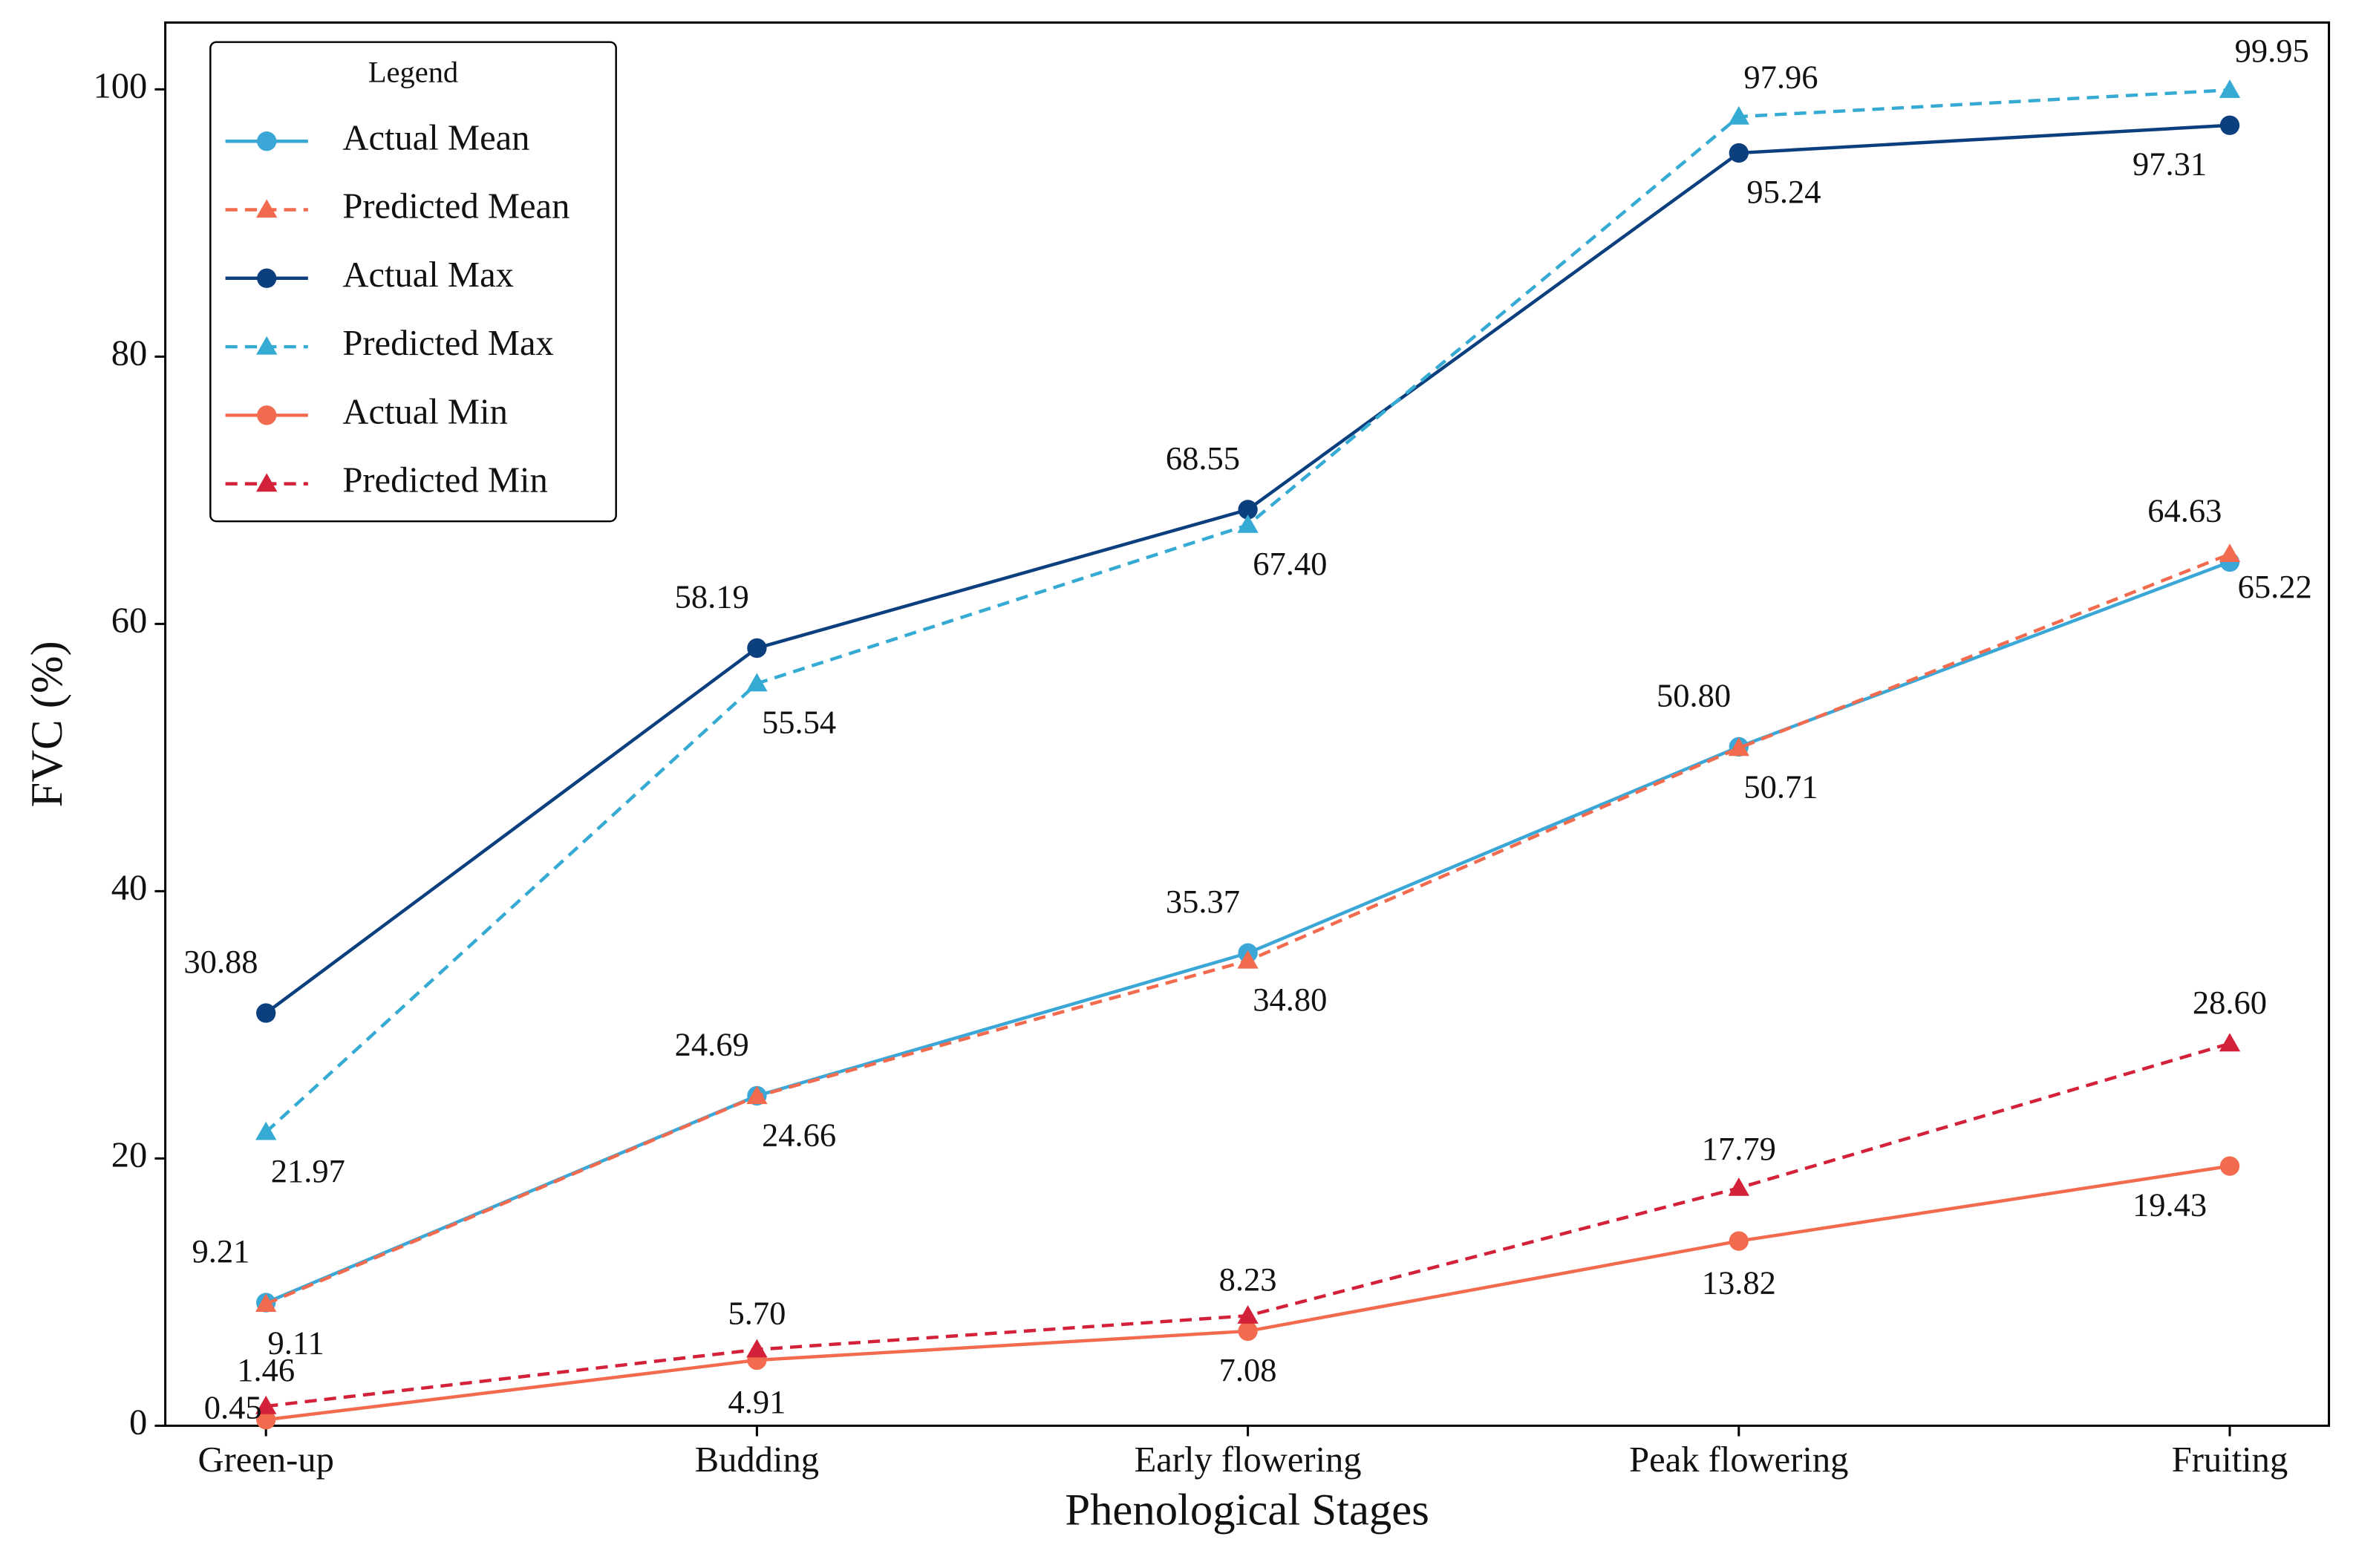  I want to click on x-tick-label: Early flowering, so click(1248, 1460).